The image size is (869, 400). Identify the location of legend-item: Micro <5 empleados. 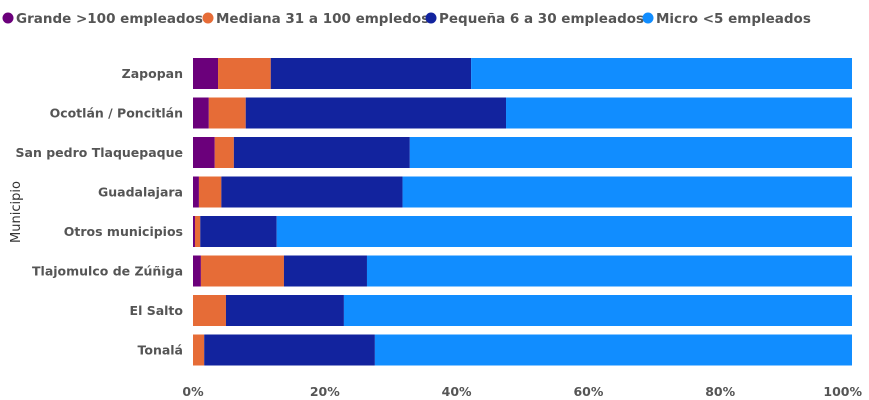
(726, 19).